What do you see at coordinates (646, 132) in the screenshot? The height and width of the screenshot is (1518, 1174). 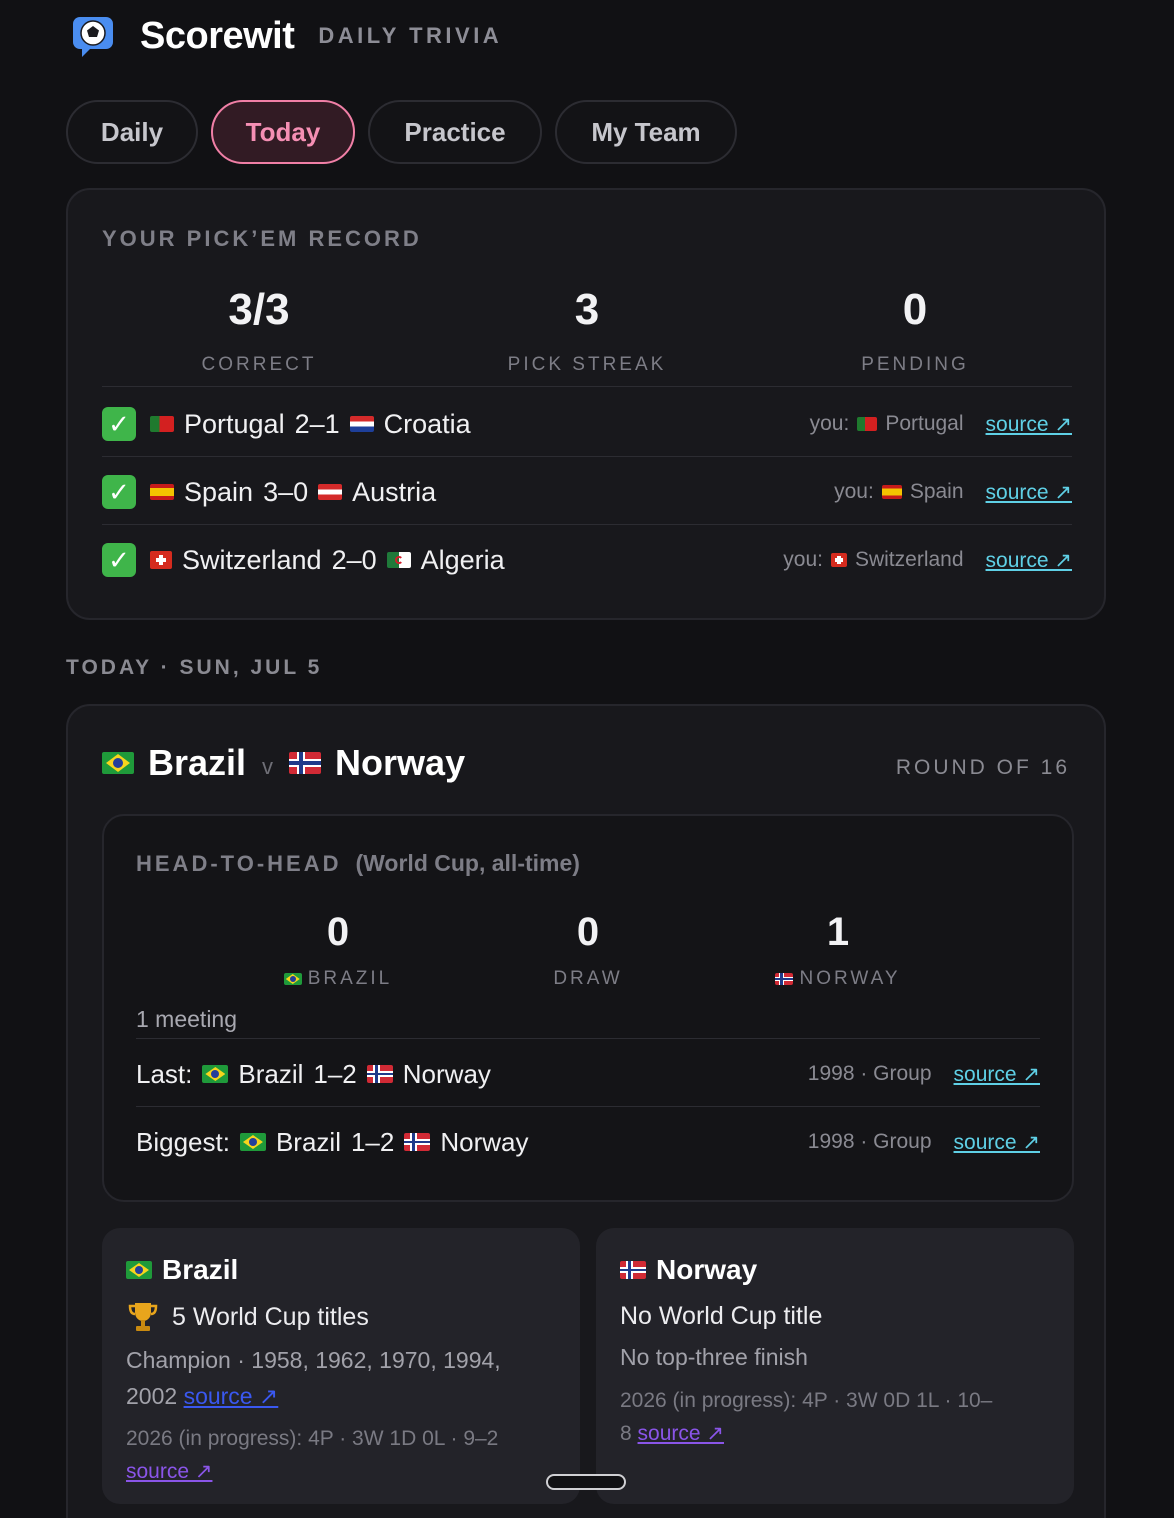 I see `tab-my-team: My Team` at bounding box center [646, 132].